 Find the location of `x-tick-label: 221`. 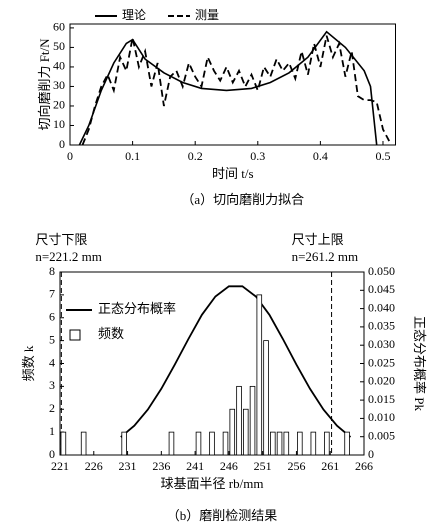

x-tick-label: 221 is located at coordinates (60, 466).